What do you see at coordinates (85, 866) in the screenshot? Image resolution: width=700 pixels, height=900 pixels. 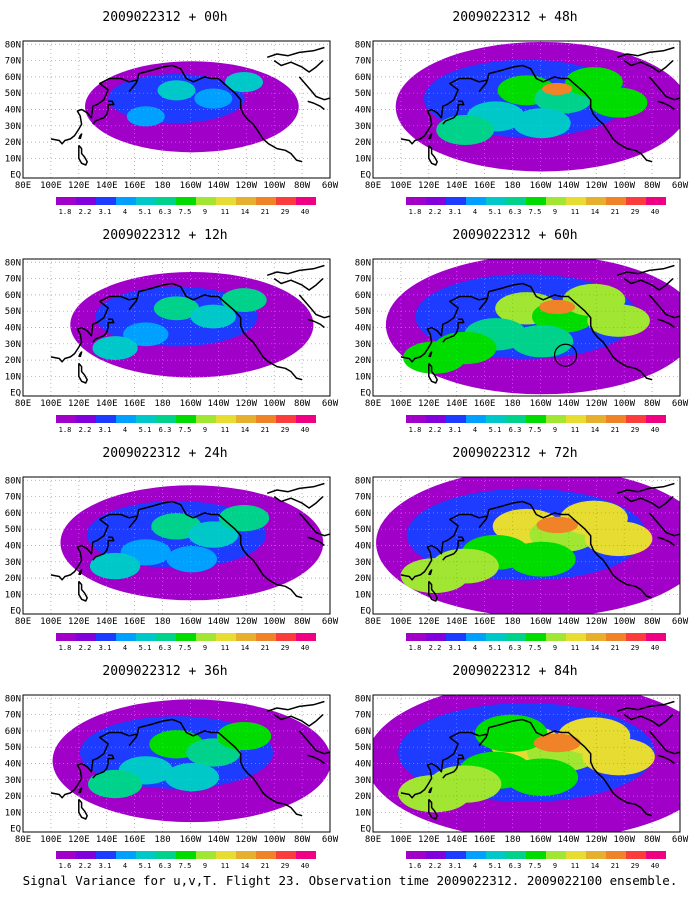 I see `colorbar-label: 2.2` at bounding box center [85, 866].